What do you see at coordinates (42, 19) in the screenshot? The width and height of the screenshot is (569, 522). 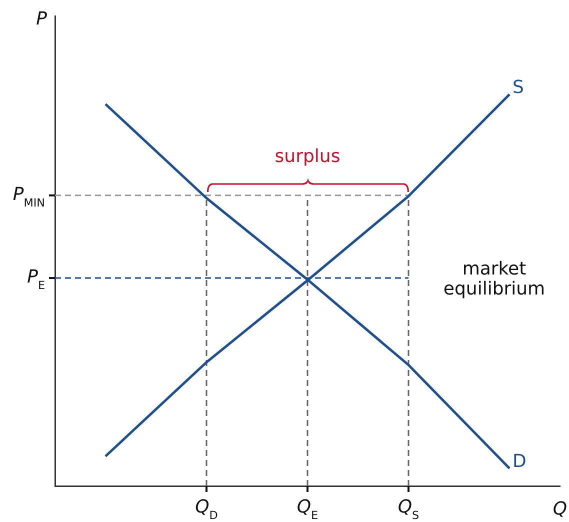 I see `y-axis-title: P` at bounding box center [42, 19].